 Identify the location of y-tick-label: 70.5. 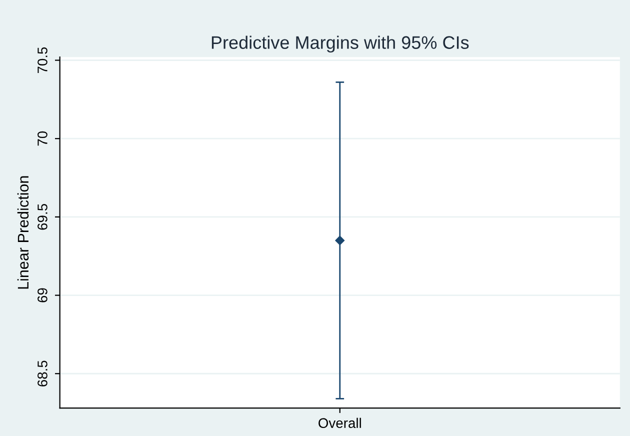
(43, 60).